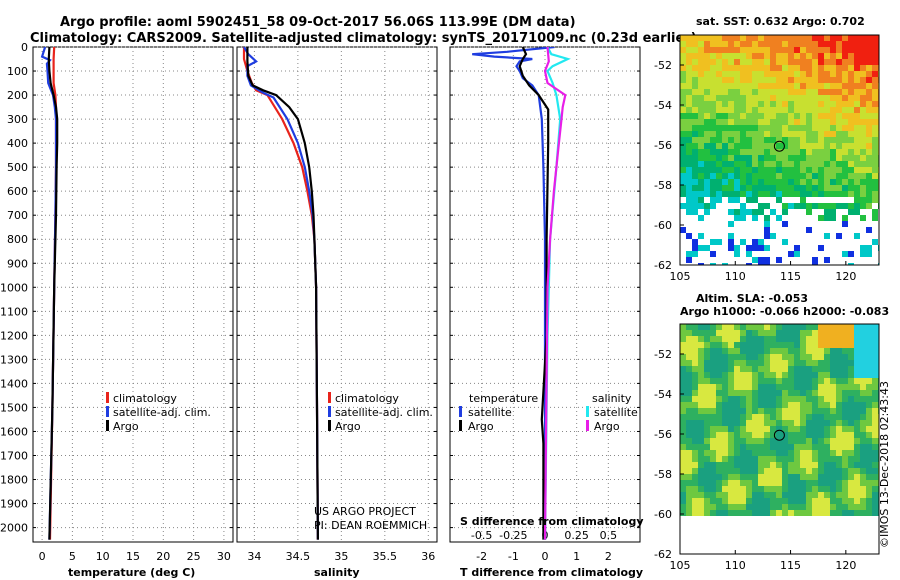  I want to click on depth-tick-label: 2000, so click(14, 528).